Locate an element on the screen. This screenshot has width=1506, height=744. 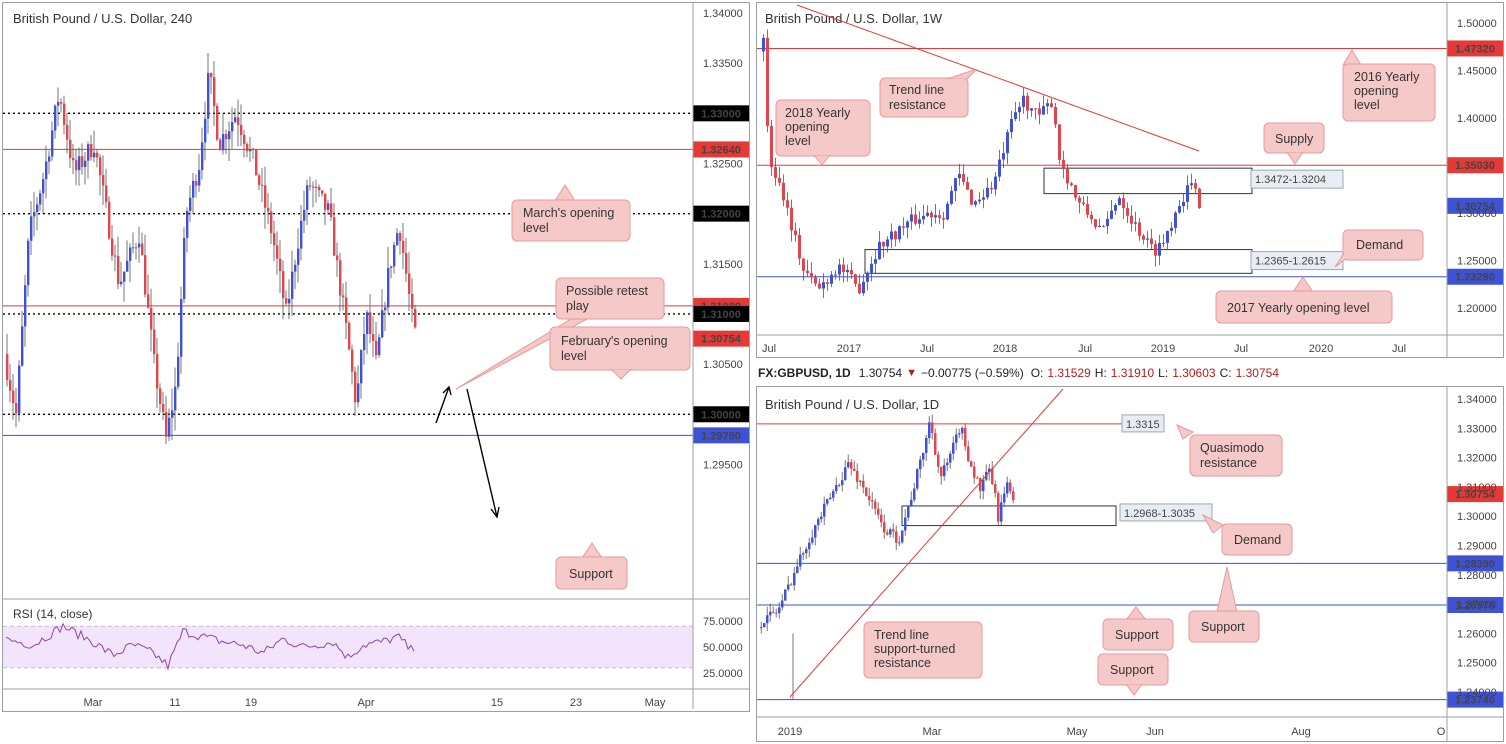
h4-level-badge: 1.30754 is located at coordinates (721, 340).